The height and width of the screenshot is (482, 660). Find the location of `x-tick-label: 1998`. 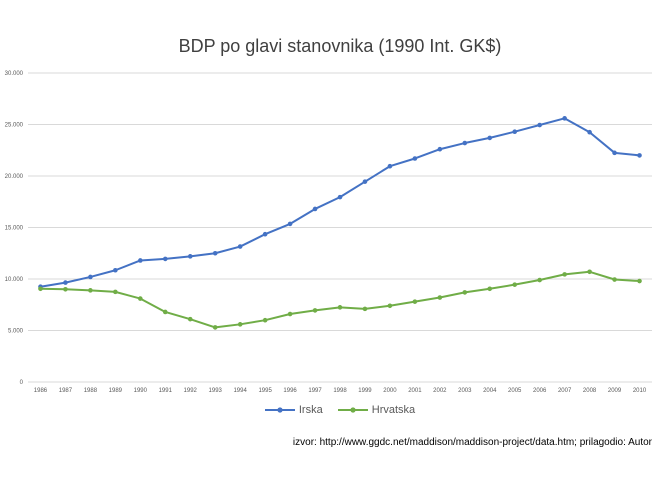

x-tick-label: 1998 is located at coordinates (340, 391).